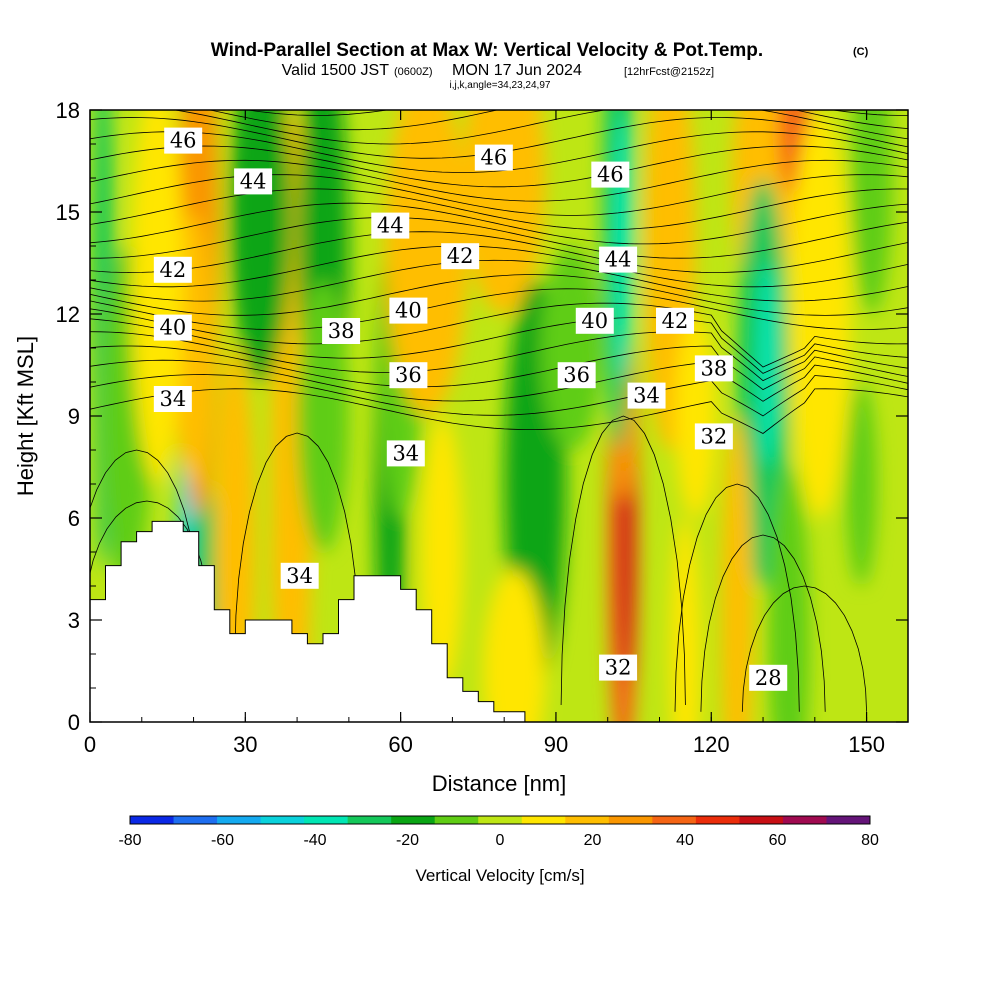  What do you see at coordinates (308, 621) in the screenshot?
I see `terrain-mask` at bounding box center [308, 621].